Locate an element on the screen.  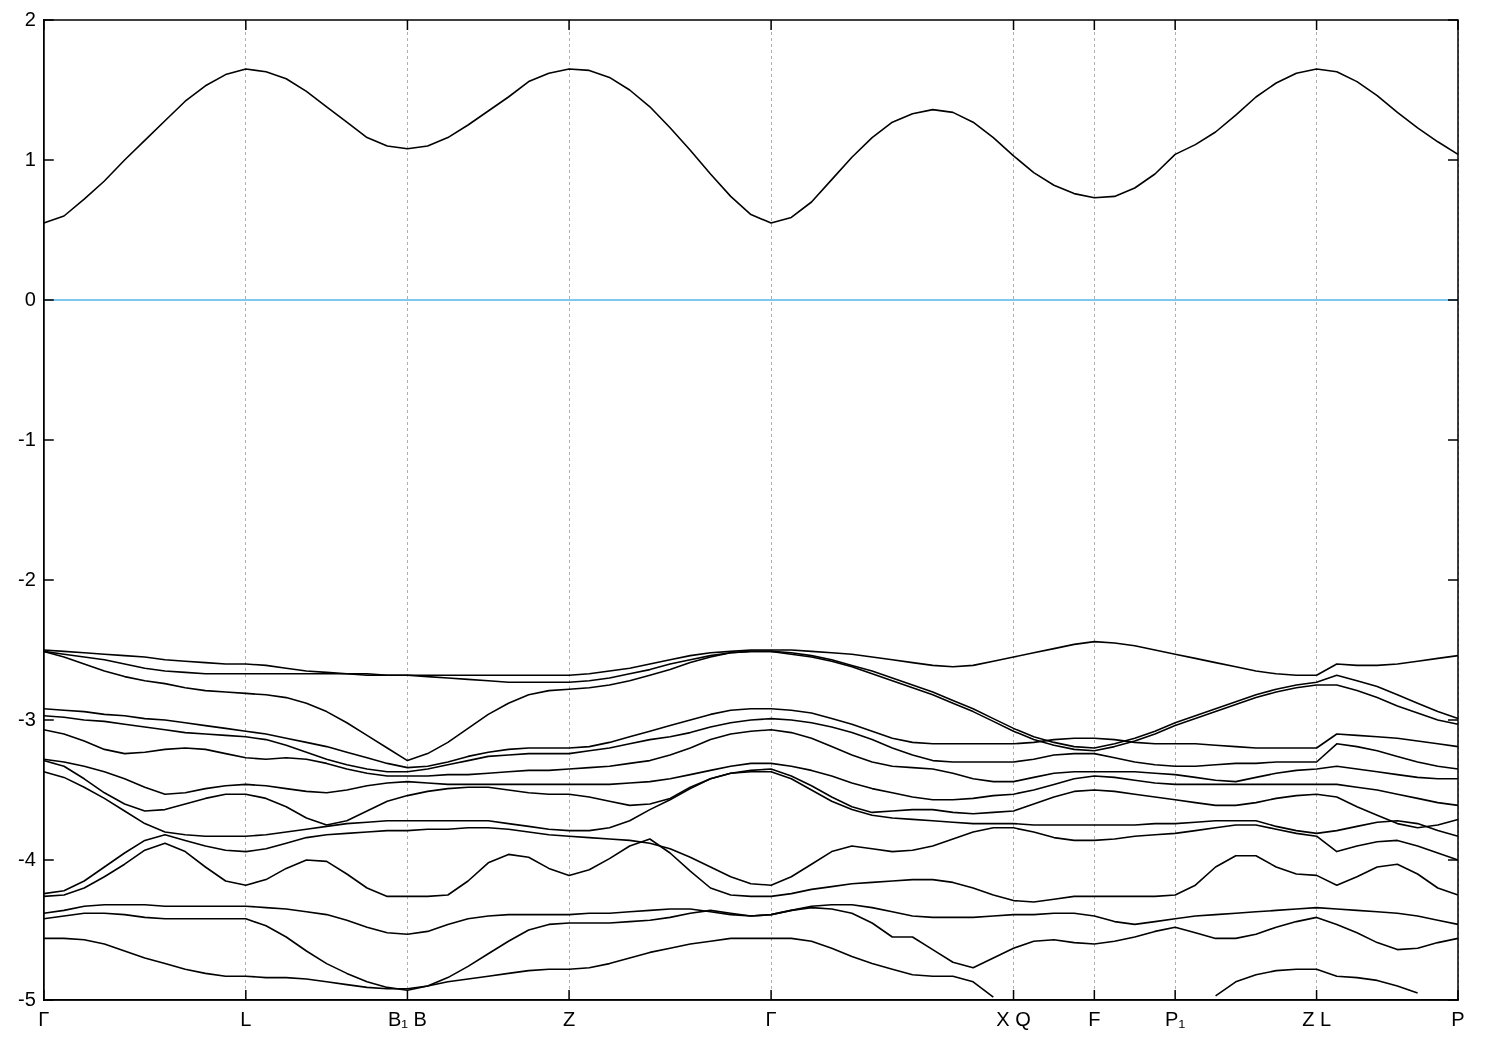
y-tick-label: 0 is located at coordinates (30, 298).